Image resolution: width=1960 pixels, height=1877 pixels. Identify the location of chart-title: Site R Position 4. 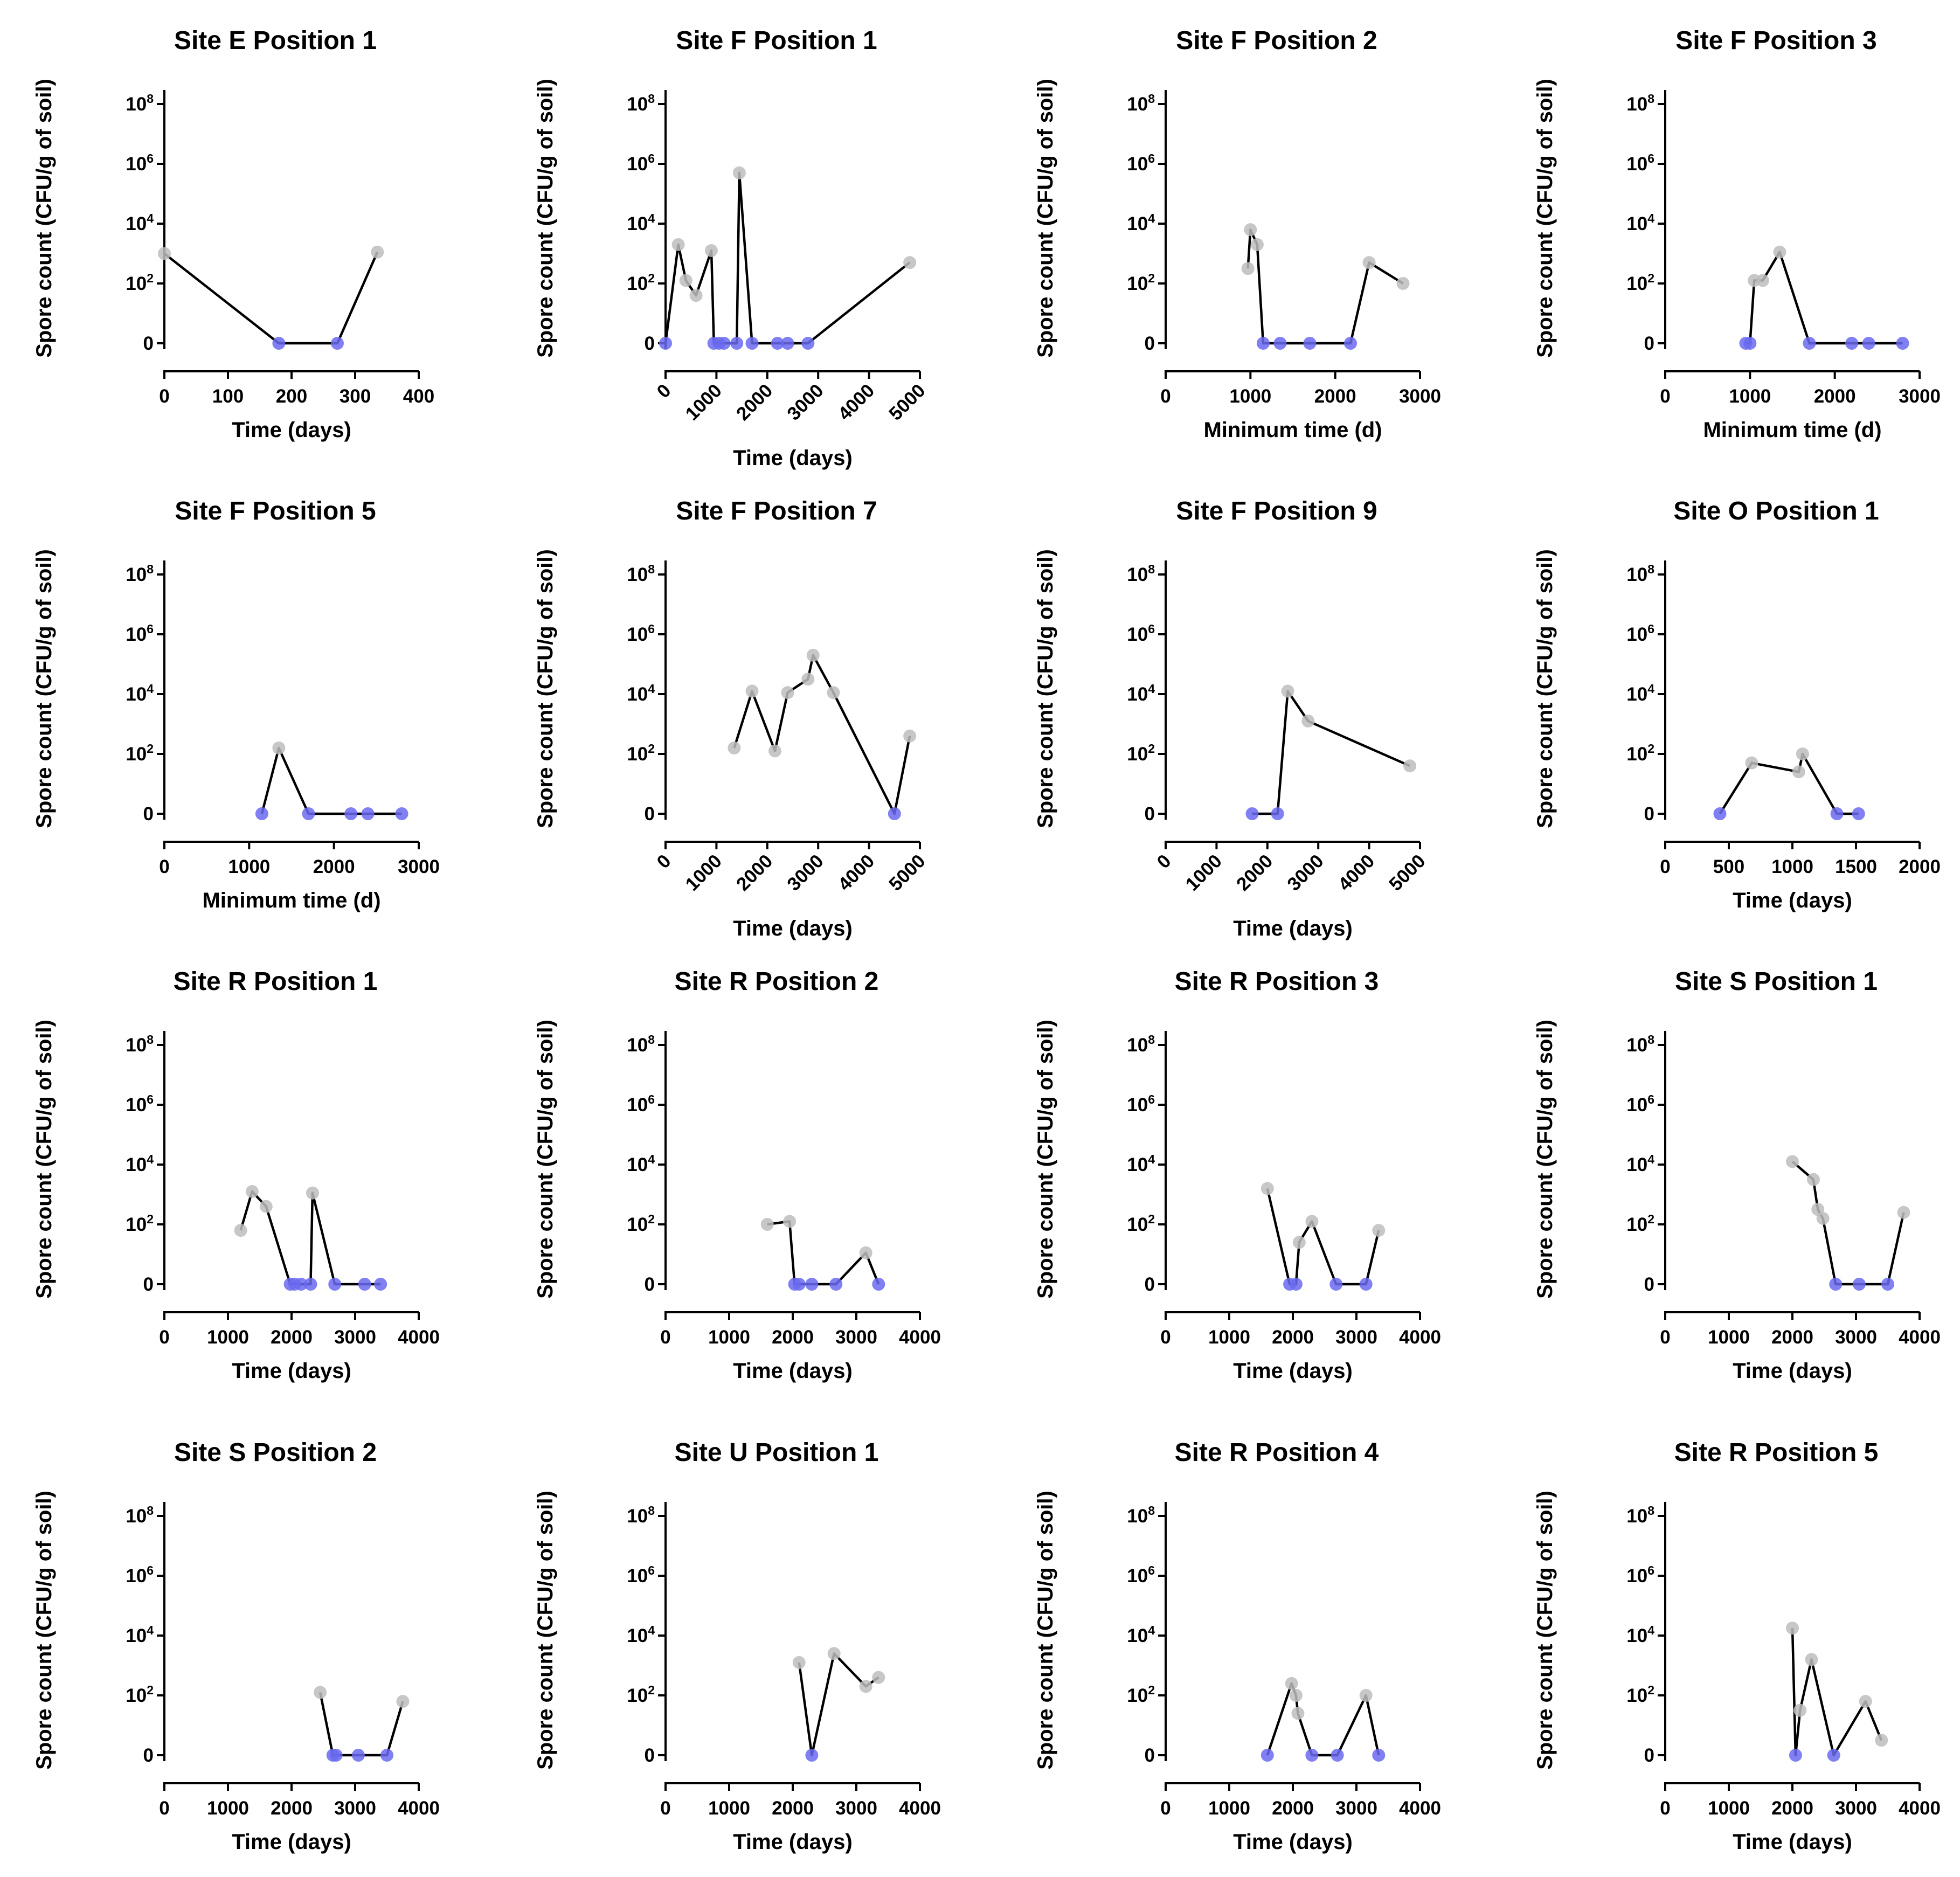
(1277, 1452).